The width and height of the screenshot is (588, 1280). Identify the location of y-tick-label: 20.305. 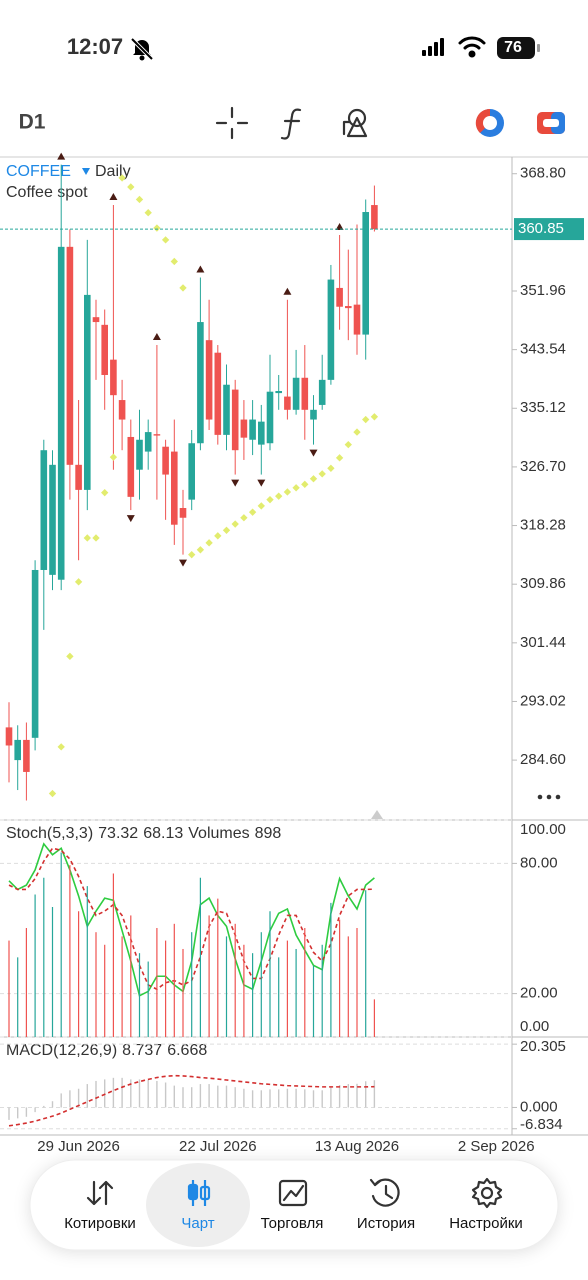
(543, 1046).